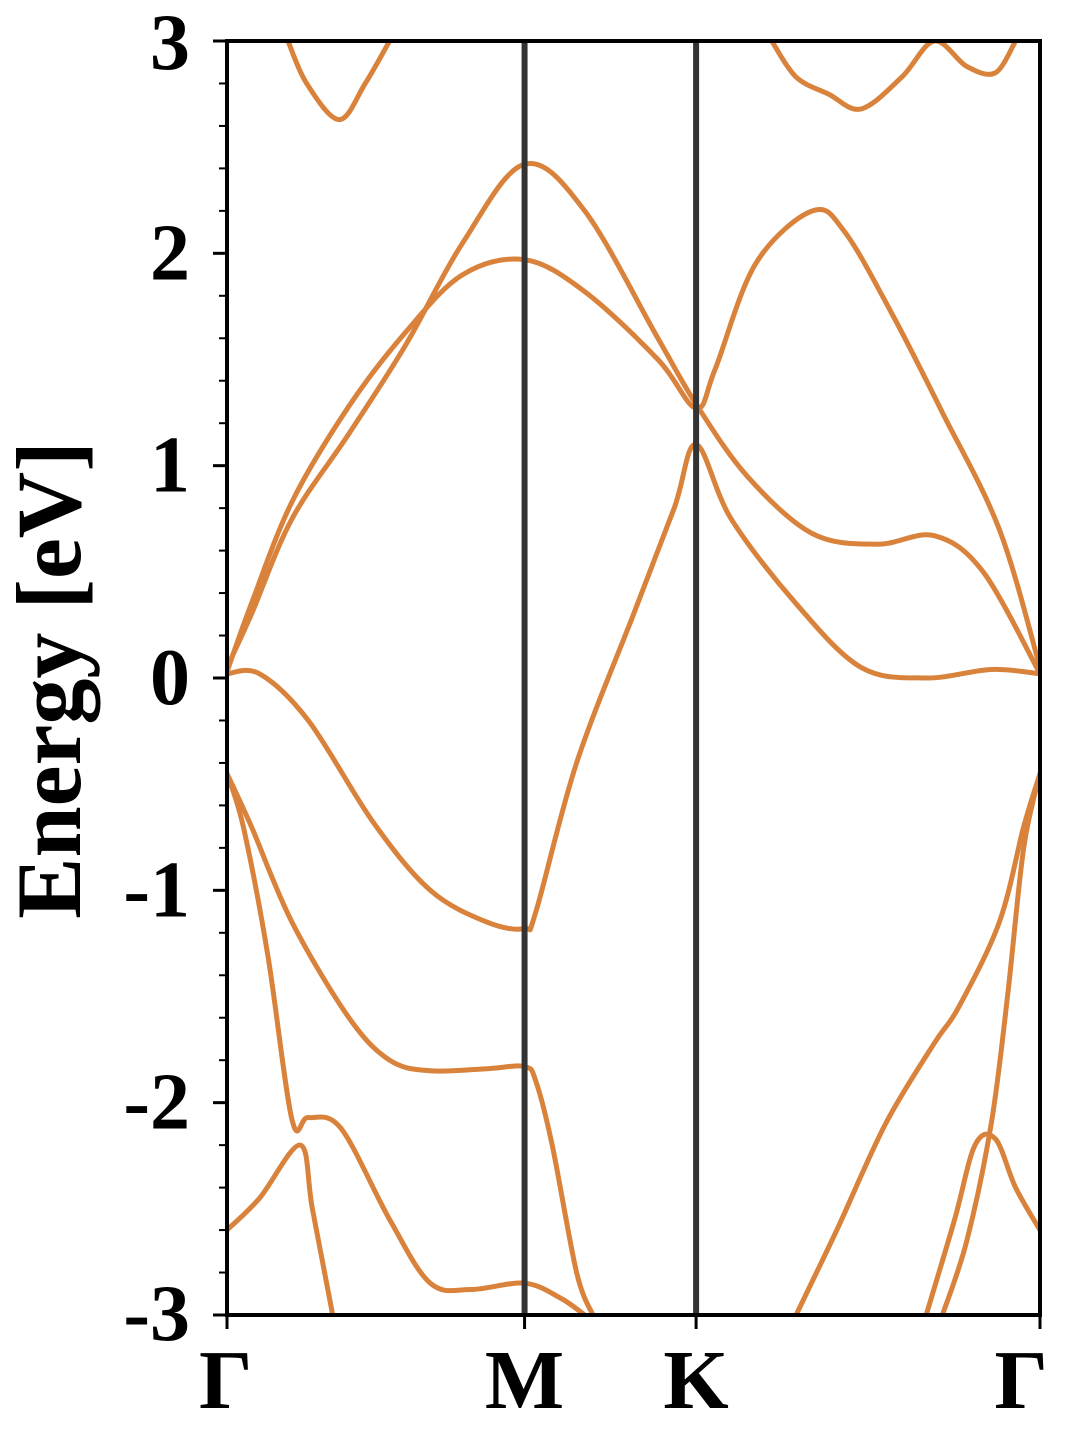  Describe the element at coordinates (170, 43) in the screenshot. I see `y-tick-label: 3` at that location.